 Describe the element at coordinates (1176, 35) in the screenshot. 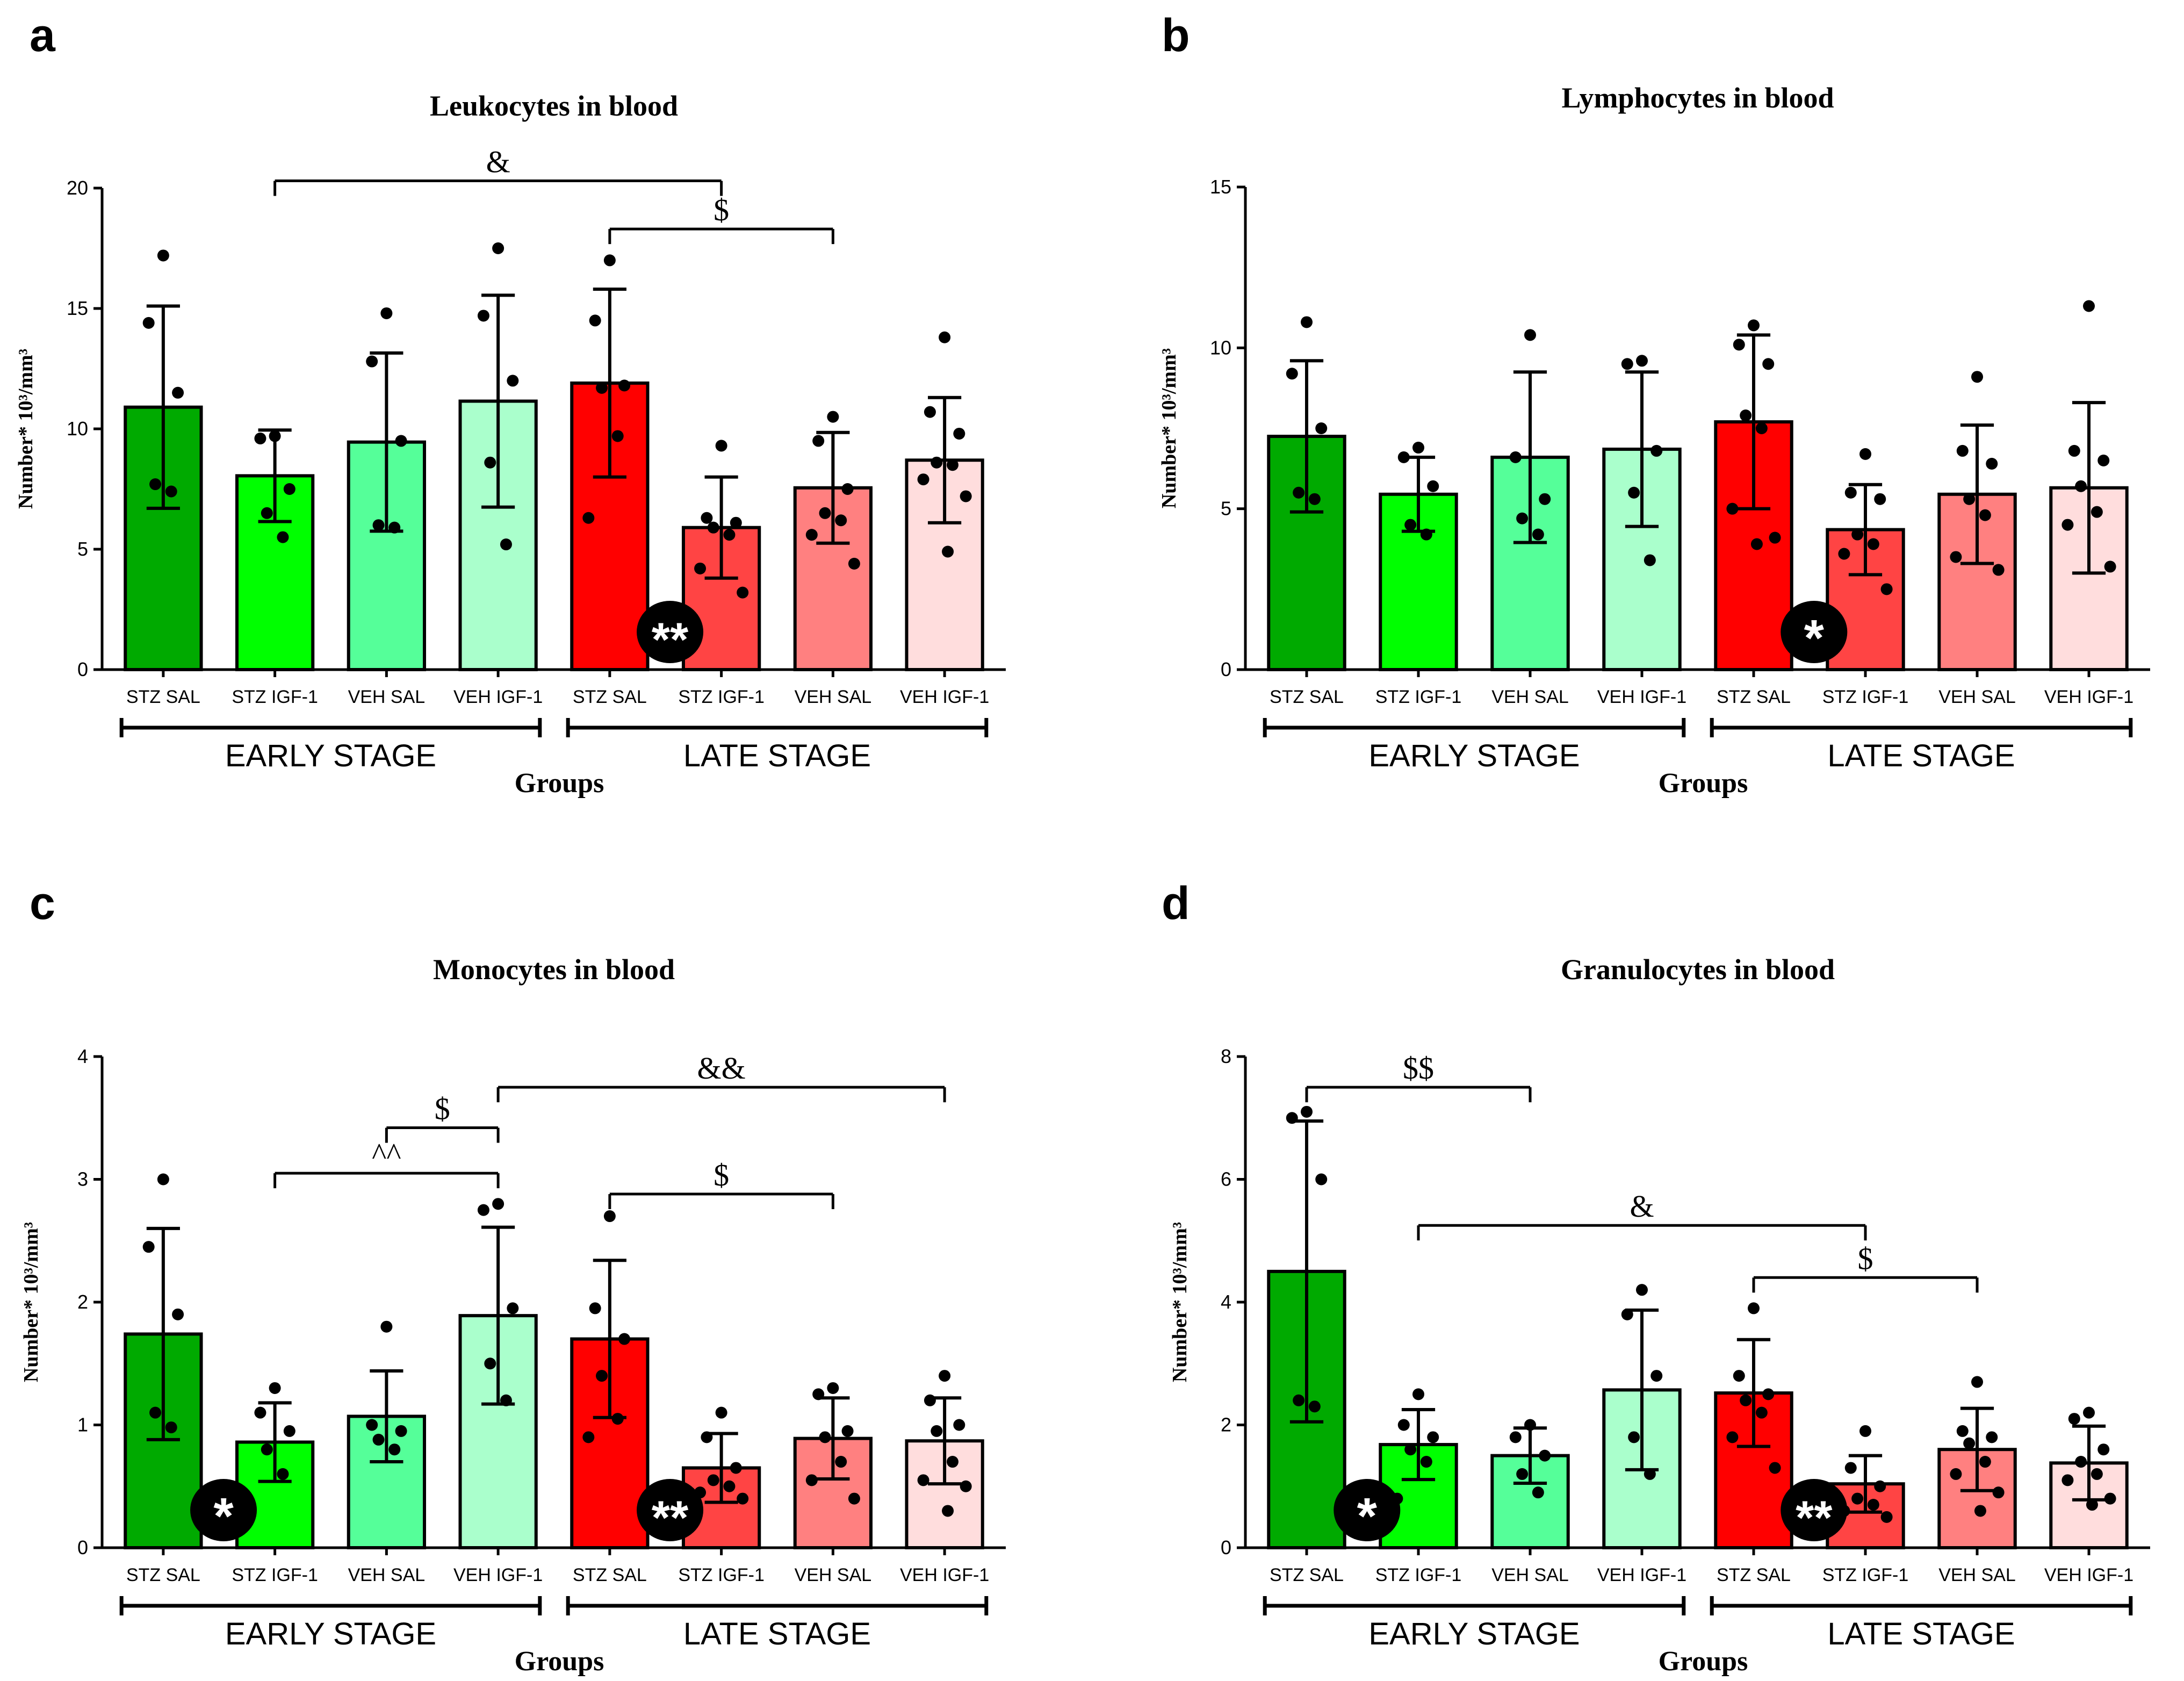

I see `panel-letter: b` at that location.